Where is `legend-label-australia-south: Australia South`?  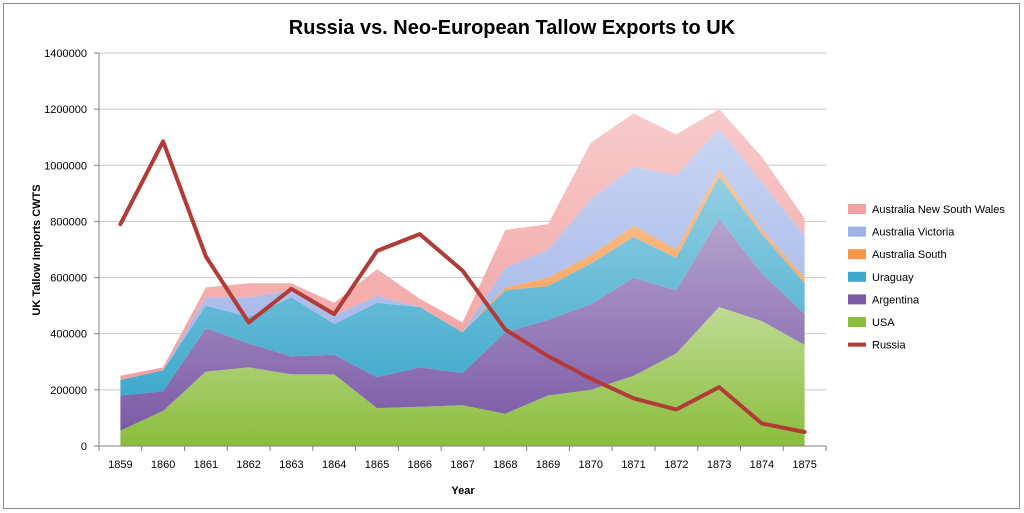 legend-label-australia-south: Australia South is located at coordinates (909, 255).